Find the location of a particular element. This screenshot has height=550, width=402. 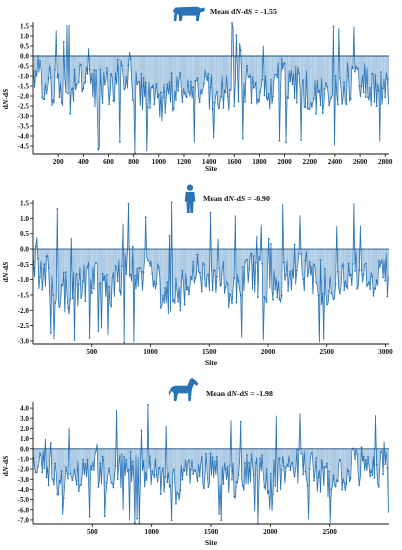

x-tick-label: 1800 is located at coordinates (259, 162).